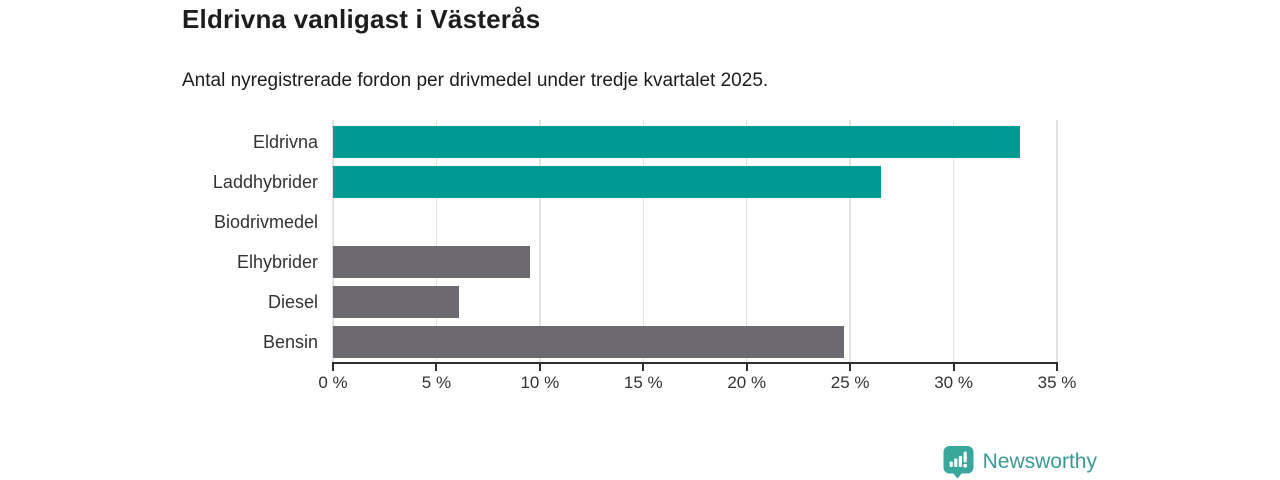 Image resolution: width=1280 pixels, height=480 pixels. Describe the element at coordinates (958, 462) in the screenshot. I see `bar-chart-speech-bubble-icon` at that location.